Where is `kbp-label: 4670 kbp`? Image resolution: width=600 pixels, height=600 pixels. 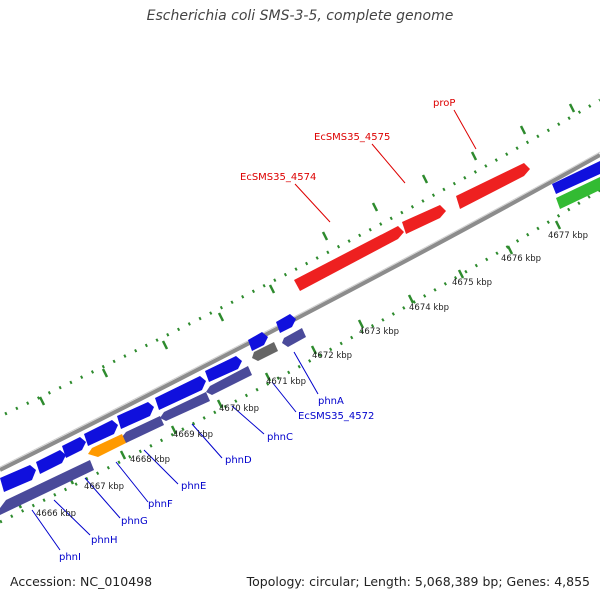
kbp-label: 4670 kbp is located at coordinates (239, 409).